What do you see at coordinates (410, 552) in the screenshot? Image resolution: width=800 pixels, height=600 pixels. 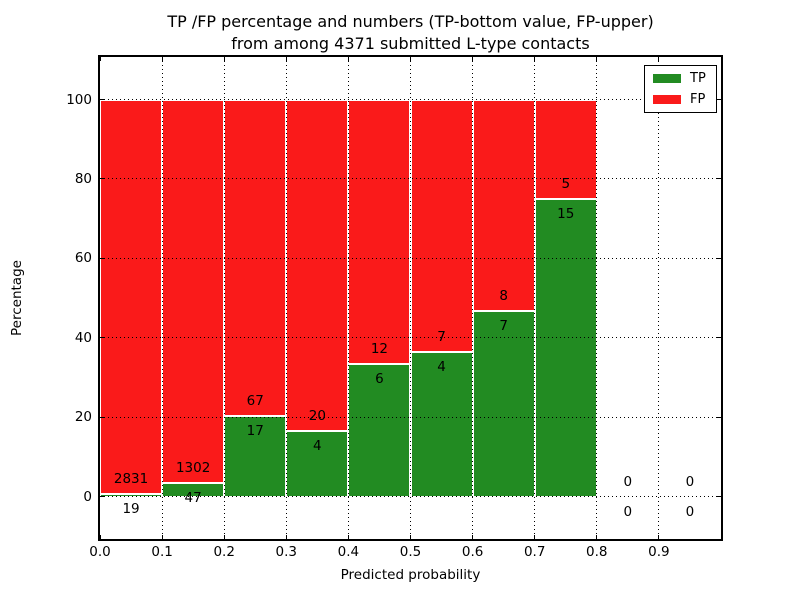 I see `x-tick-label: 0.5` at bounding box center [410, 552].